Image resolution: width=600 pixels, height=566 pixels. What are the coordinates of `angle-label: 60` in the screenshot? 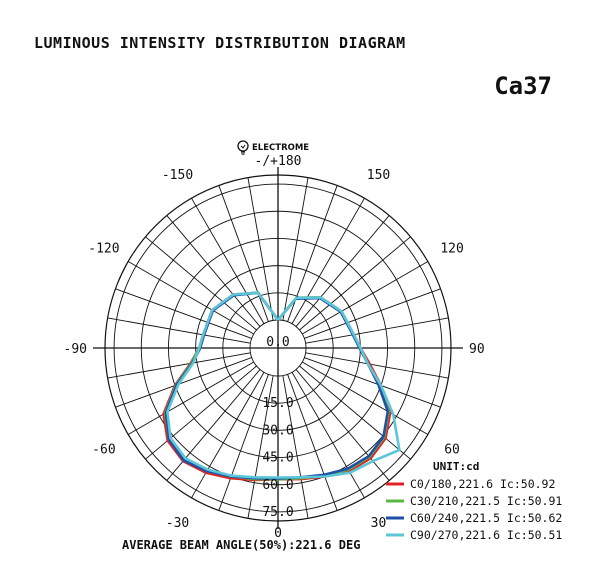 It's located at (452, 450).